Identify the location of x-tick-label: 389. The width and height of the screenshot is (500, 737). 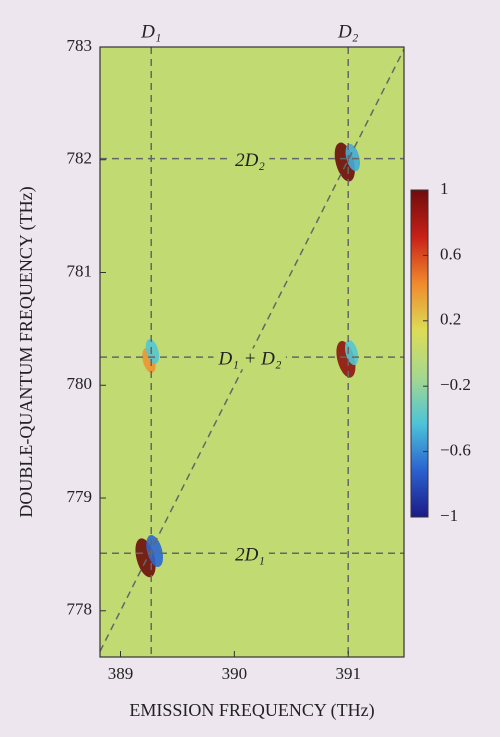
(121, 673).